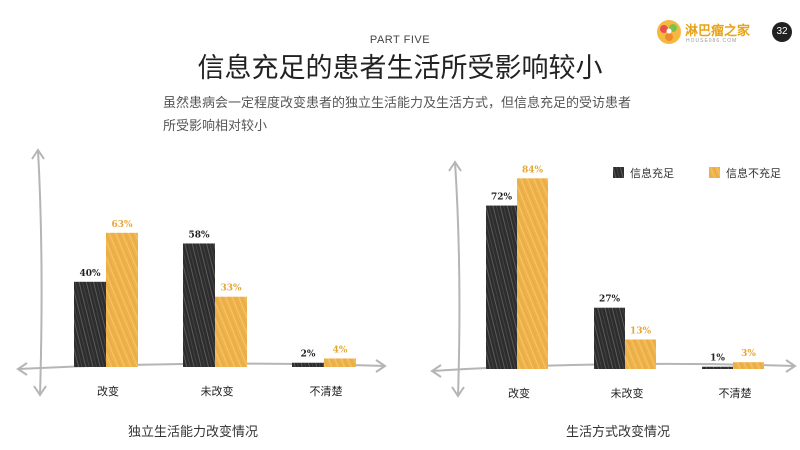 The width and height of the screenshot is (800, 450). What do you see at coordinates (641, 331) in the screenshot?
I see `data-label: 13%` at bounding box center [641, 331].